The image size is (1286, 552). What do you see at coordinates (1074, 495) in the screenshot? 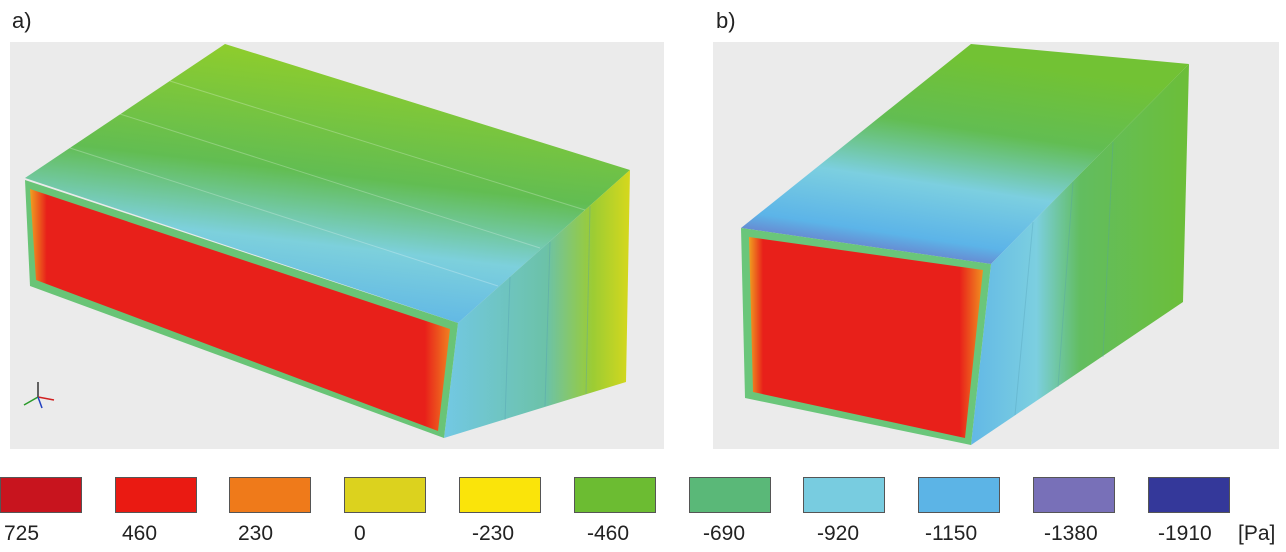
I see `legend-swatch-minus1380` at bounding box center [1074, 495].